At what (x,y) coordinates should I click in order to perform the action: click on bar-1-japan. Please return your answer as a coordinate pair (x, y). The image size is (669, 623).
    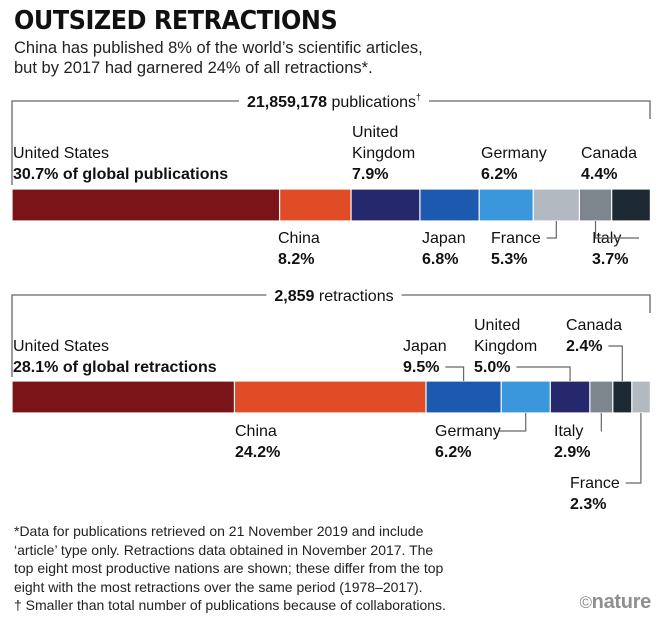
    Looking at the image, I should click on (450, 205).